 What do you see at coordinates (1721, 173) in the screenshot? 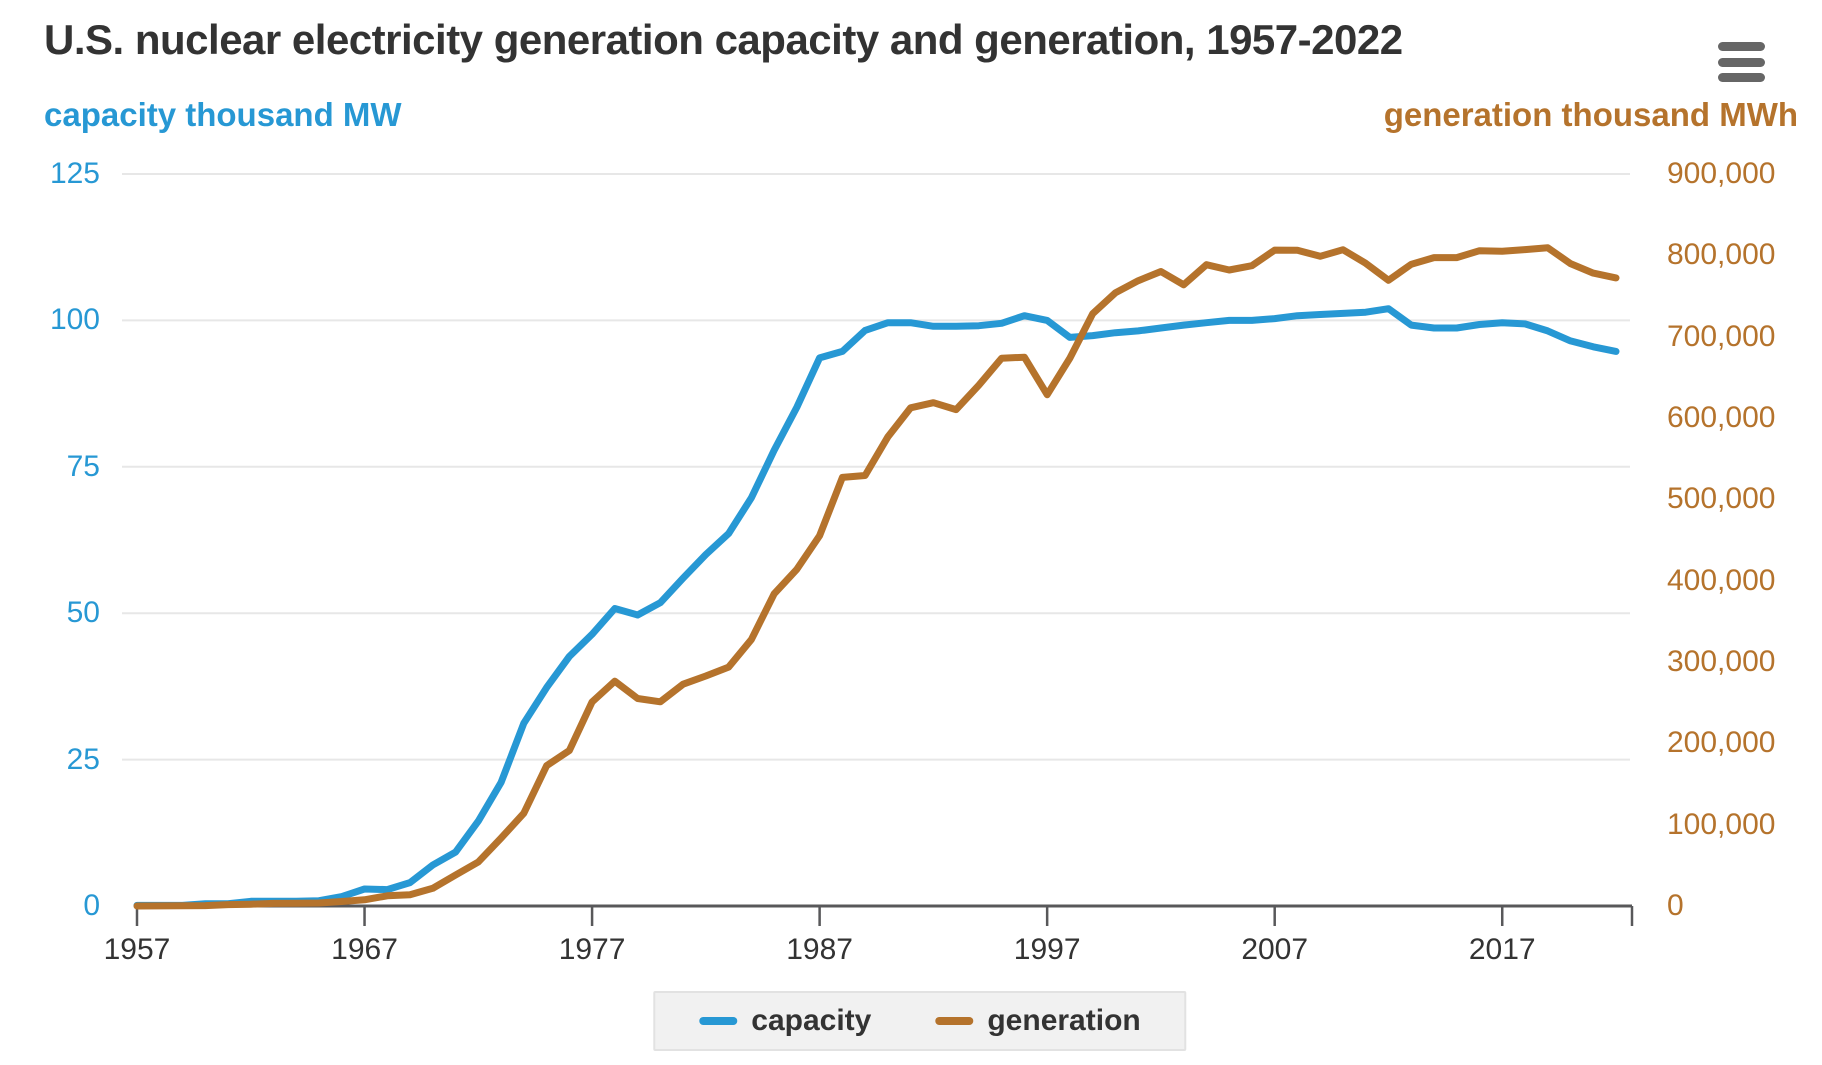
I see `y-right-tick: 900,000` at bounding box center [1721, 173].